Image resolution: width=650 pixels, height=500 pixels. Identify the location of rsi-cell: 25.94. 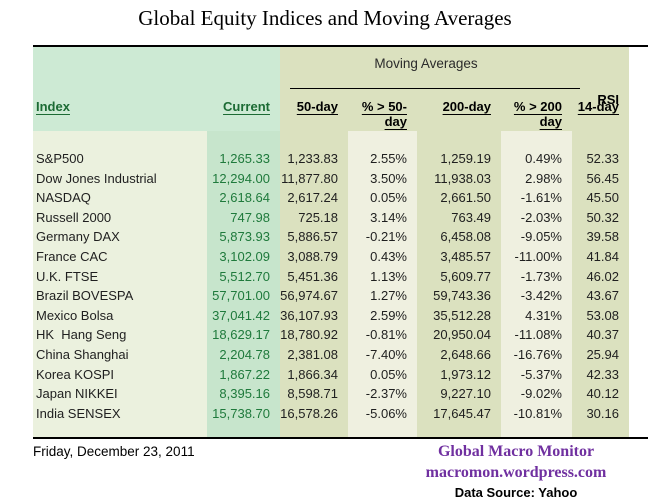
(602, 354).